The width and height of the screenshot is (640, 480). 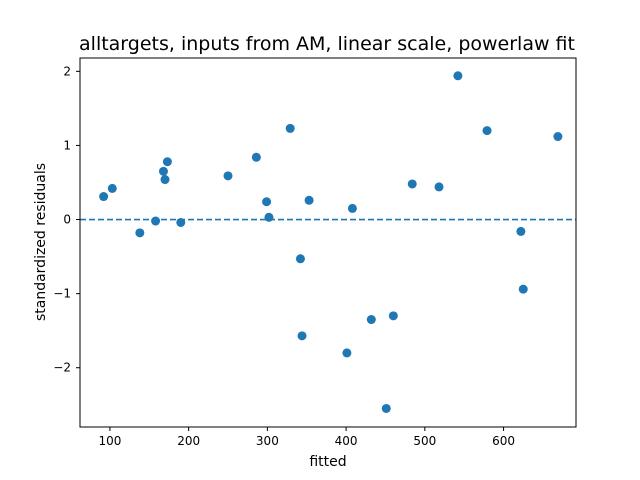 I want to click on x-tick-label-200: 200, so click(x=188, y=441).